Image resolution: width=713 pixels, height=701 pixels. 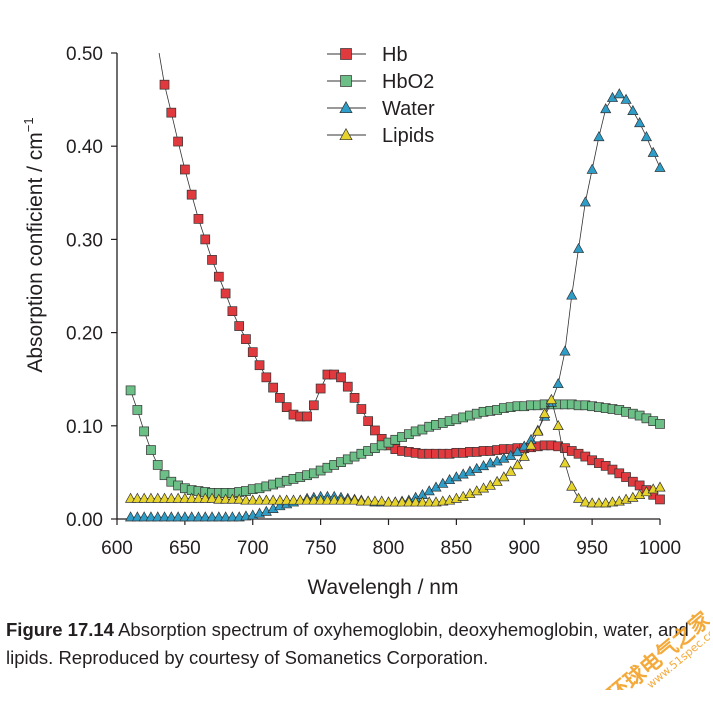 What do you see at coordinates (381, 109) in the screenshot?
I see `legend-item-water: Water` at bounding box center [381, 109].